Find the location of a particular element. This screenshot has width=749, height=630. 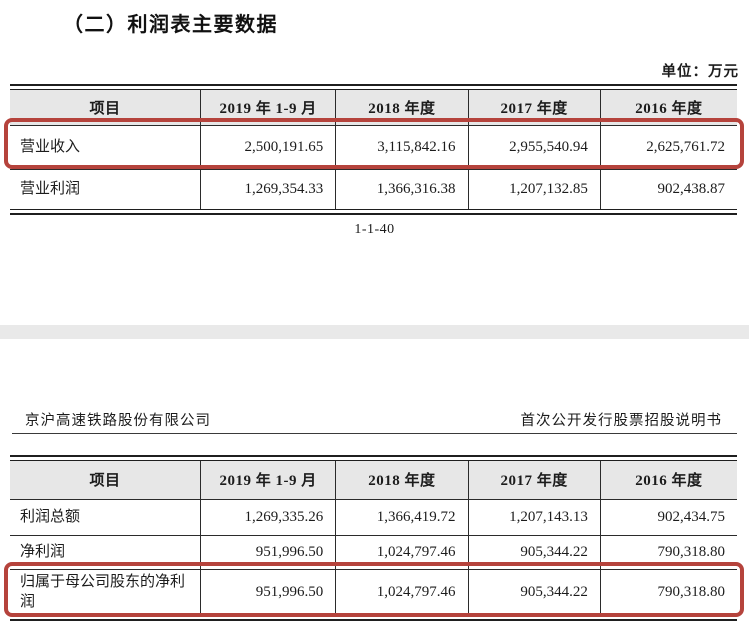

cell-value: 1,366,419.72 is located at coordinates (401, 517).